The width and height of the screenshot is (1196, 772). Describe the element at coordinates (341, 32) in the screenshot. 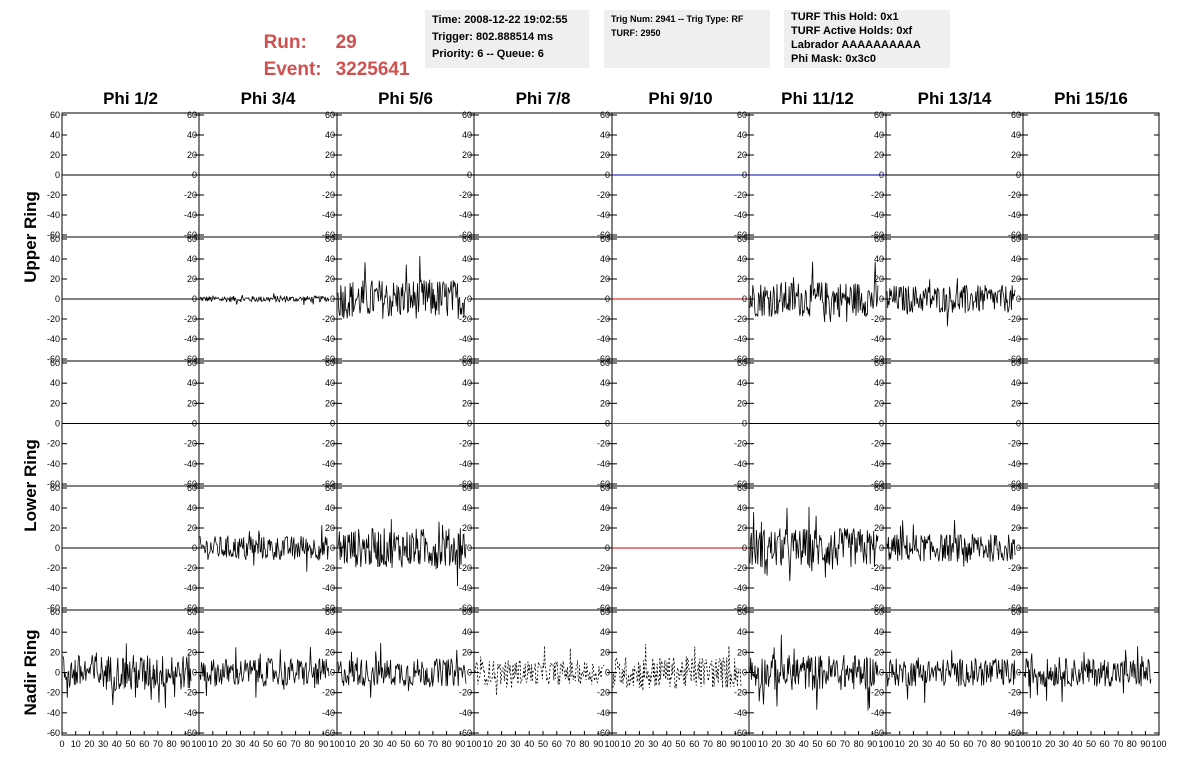

I see `run-value: 29` at that location.